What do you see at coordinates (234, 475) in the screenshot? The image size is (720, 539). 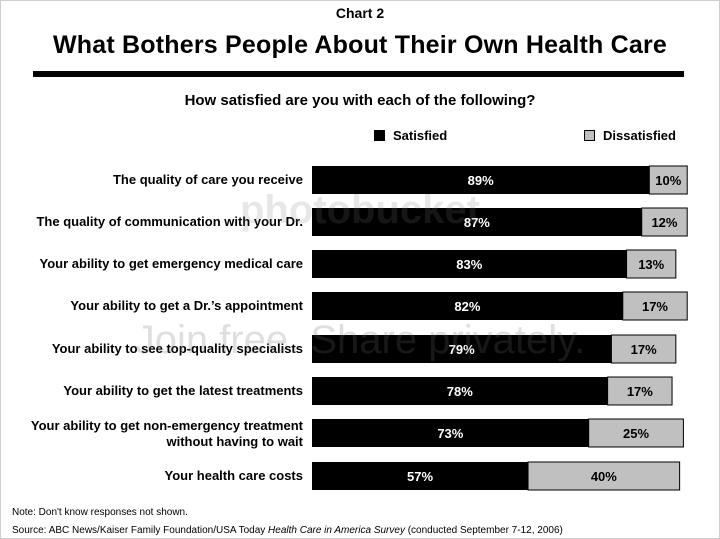 I see `category-label: Your health care costs` at bounding box center [234, 475].